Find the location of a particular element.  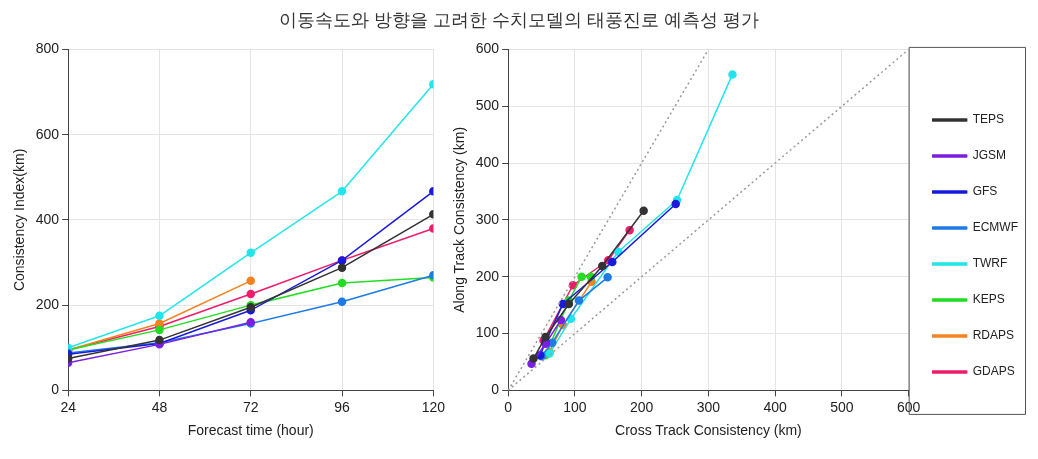

x-tick-label: 120 is located at coordinates (433, 406).